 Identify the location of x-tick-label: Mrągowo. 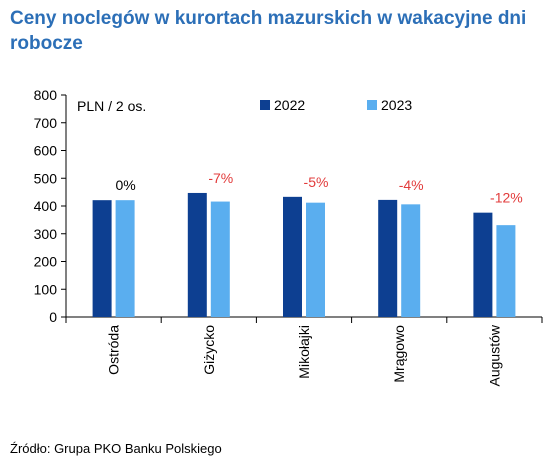
(399, 354).